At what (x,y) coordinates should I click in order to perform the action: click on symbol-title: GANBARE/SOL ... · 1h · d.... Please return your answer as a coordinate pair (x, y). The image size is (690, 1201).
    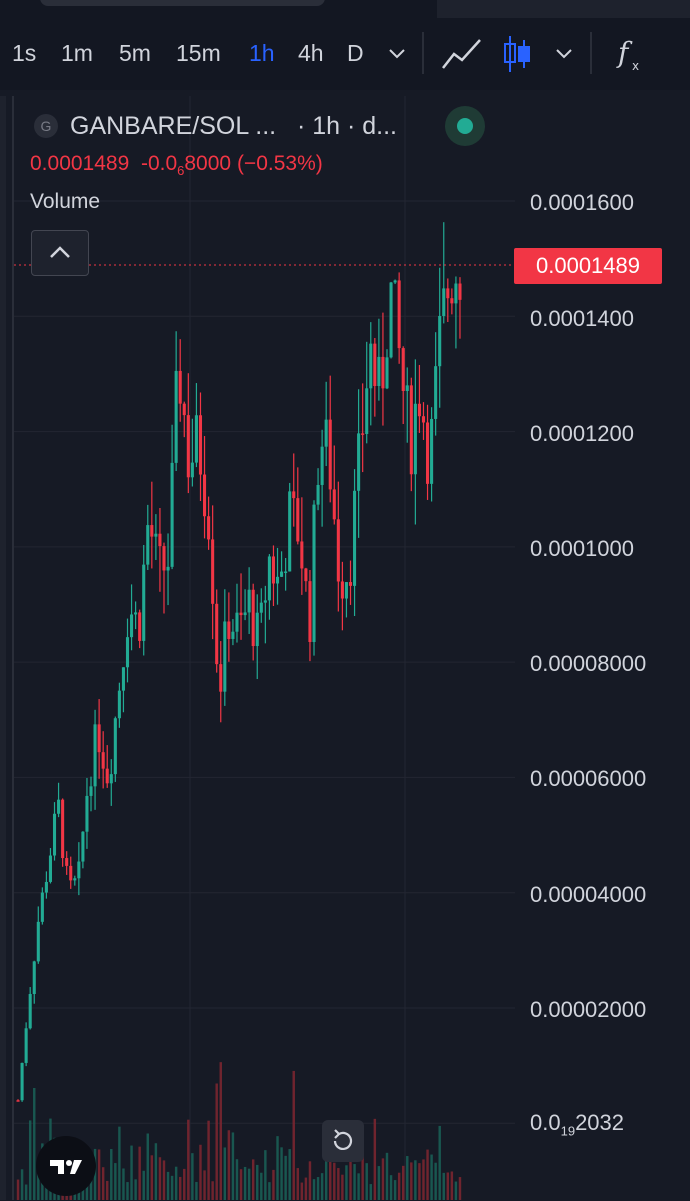
    Looking at the image, I should click on (233, 126).